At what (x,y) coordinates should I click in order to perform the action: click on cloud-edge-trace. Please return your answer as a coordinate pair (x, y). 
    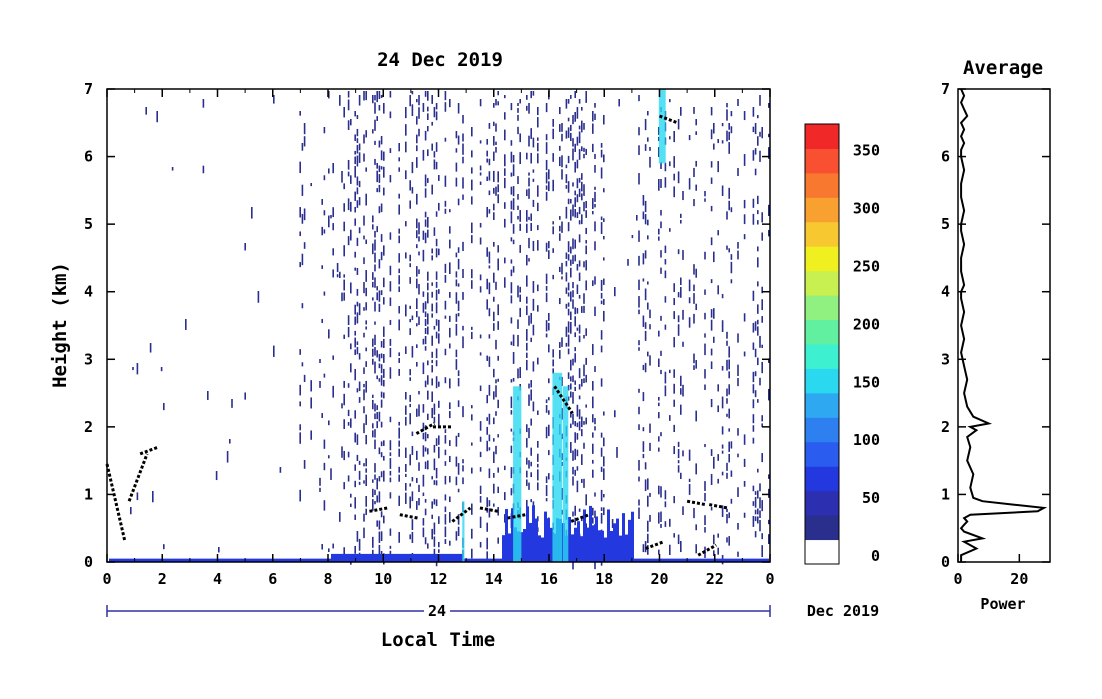
    Looking at the image, I should click on (563, 400).